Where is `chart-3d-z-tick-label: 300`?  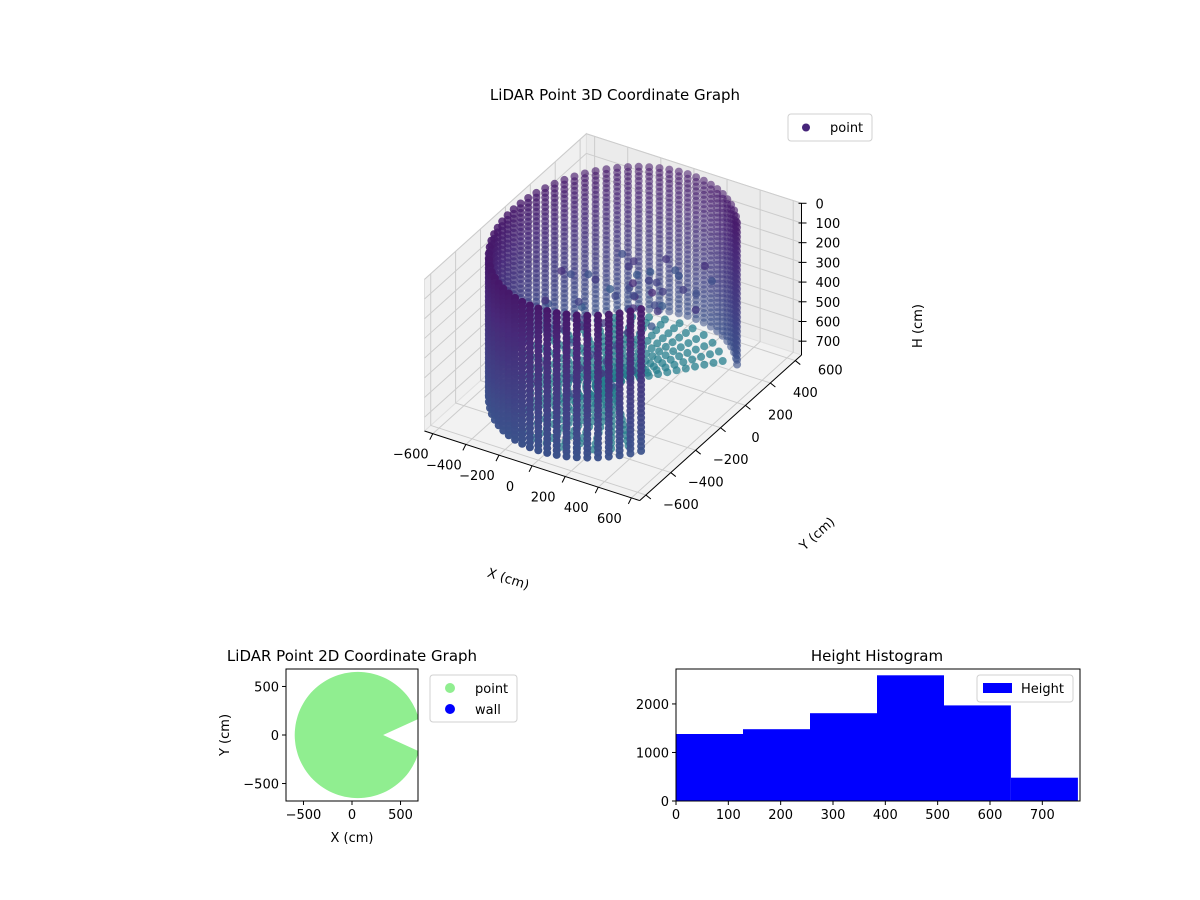 chart-3d-z-tick-label: 300 is located at coordinates (828, 263).